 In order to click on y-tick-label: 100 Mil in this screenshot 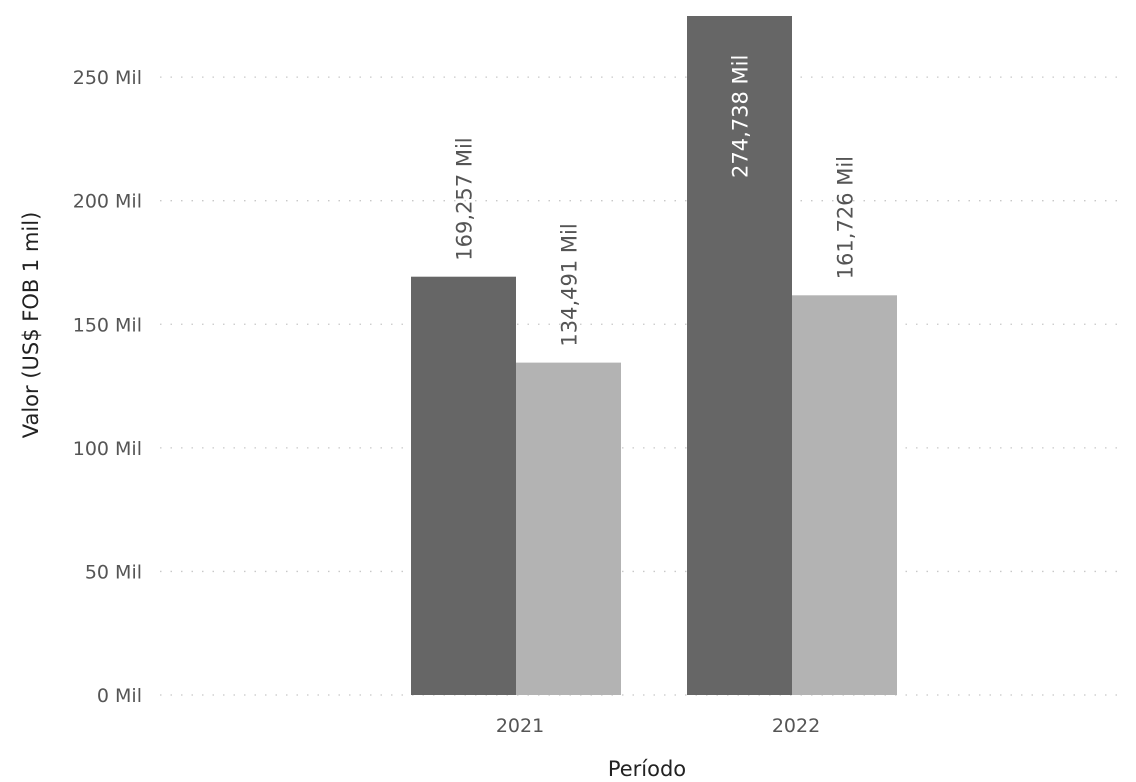, I will do `click(107, 449)`.